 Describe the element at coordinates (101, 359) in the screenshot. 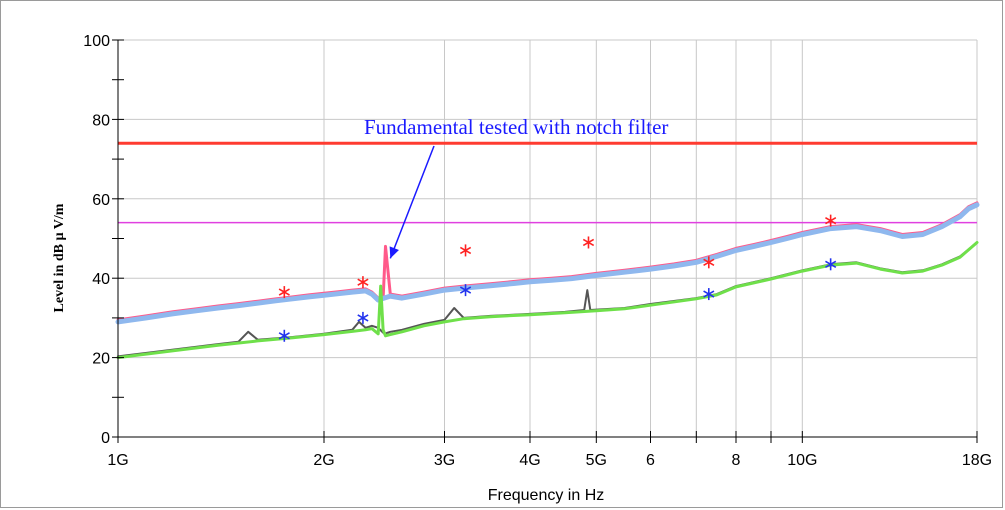

I see `y-tick-label: 20` at that location.